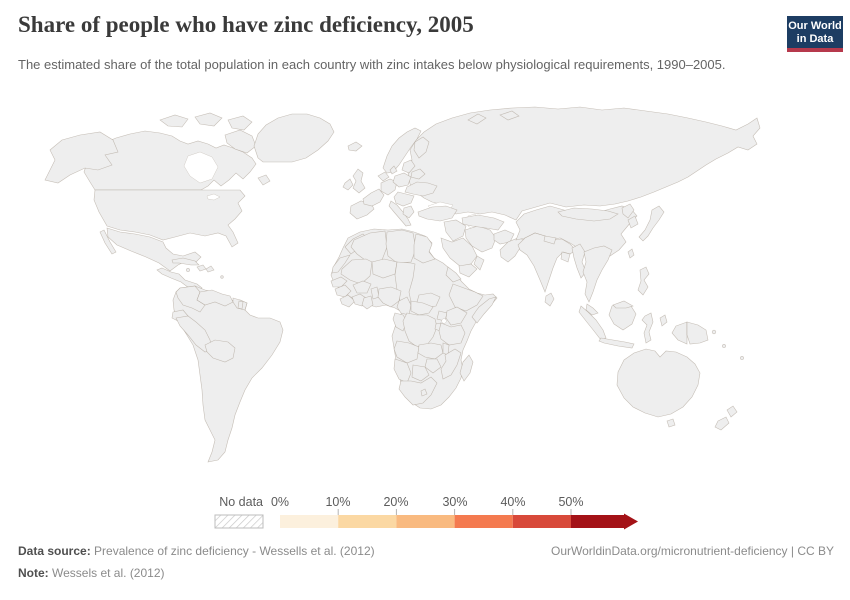  Describe the element at coordinates (400, 213) in the screenshot. I see `country-italy` at that location.